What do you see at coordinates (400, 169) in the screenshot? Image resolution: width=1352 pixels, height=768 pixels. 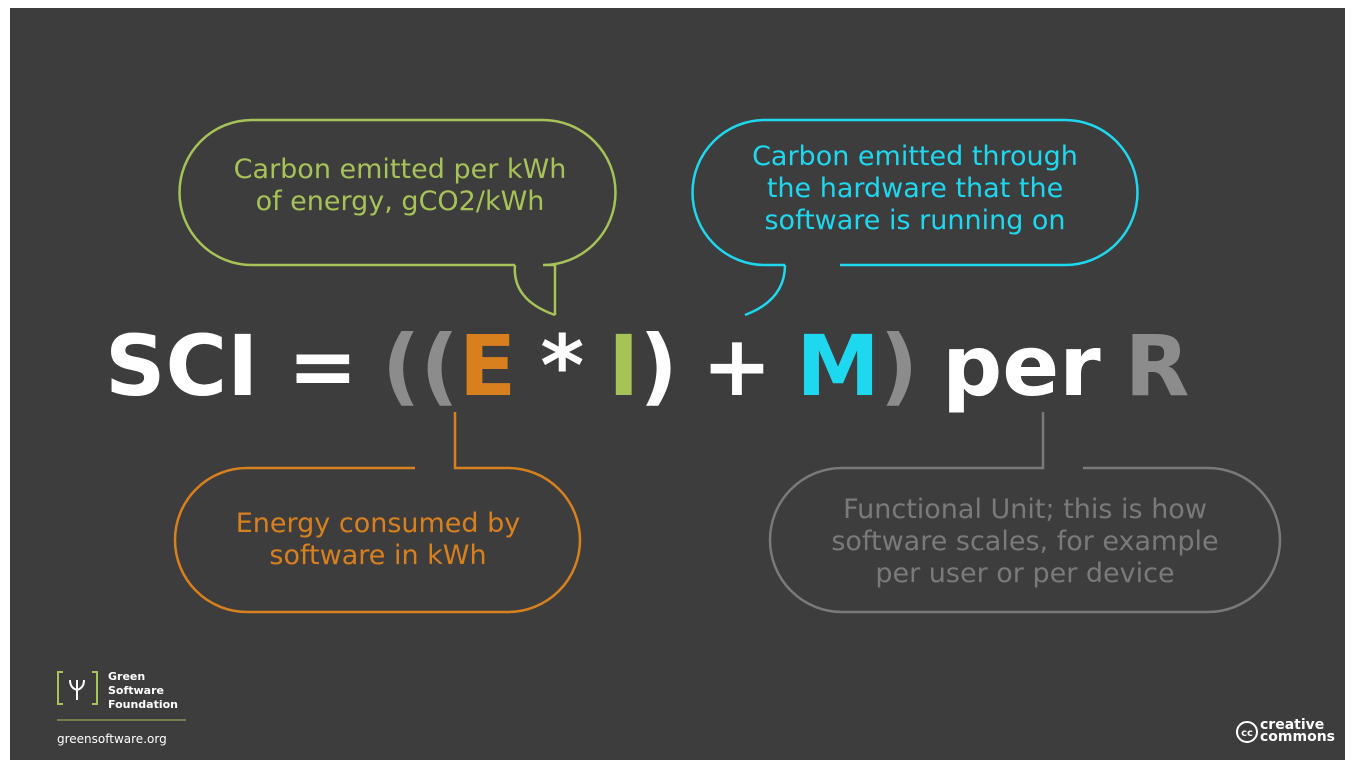 I see `callout-text: Carbon emitted per kWh` at bounding box center [400, 169].